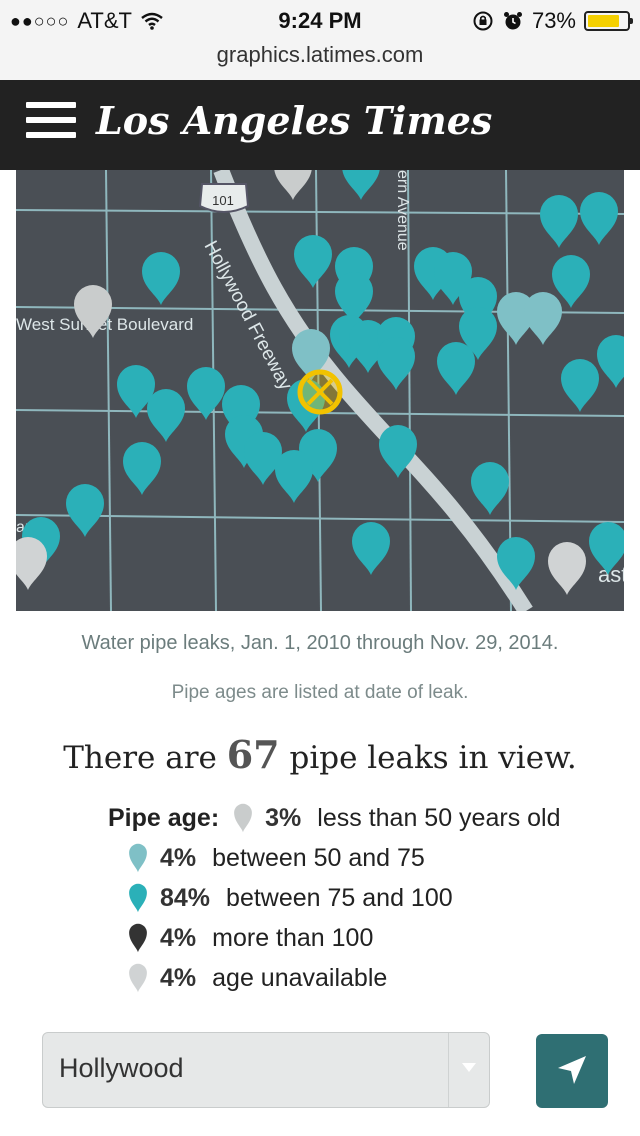 This screenshot has width=640, height=1136. Describe the element at coordinates (320, 692) in the screenshot. I see `pipe-age-note: Pipe ages are listed at date of leak.` at that location.